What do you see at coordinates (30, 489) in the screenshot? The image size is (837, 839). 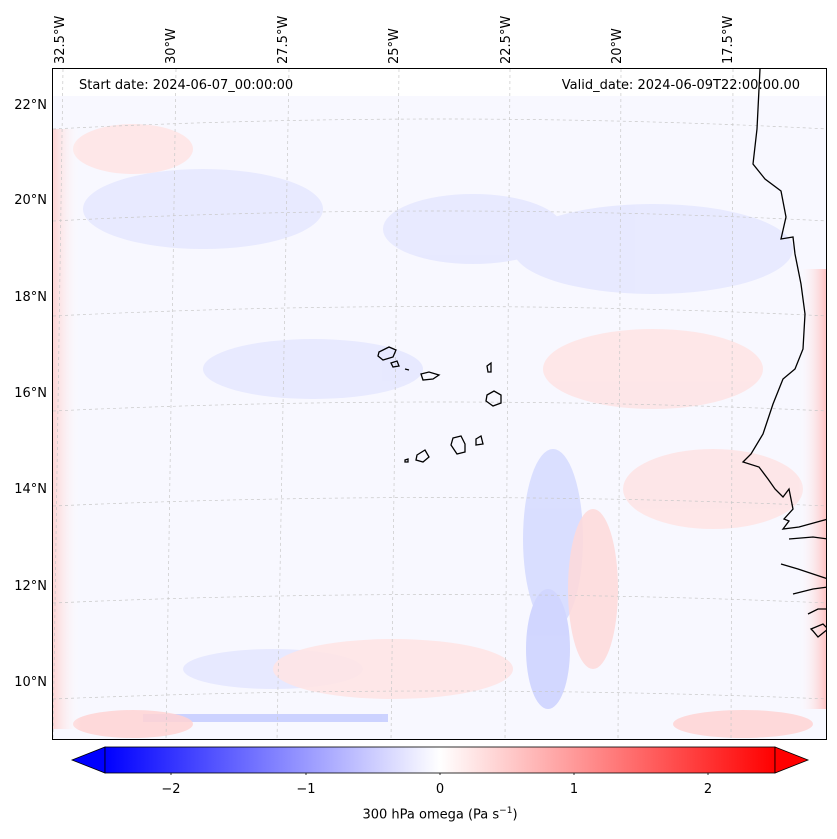 I see `lat-label-14n: 14°N` at bounding box center [30, 489].